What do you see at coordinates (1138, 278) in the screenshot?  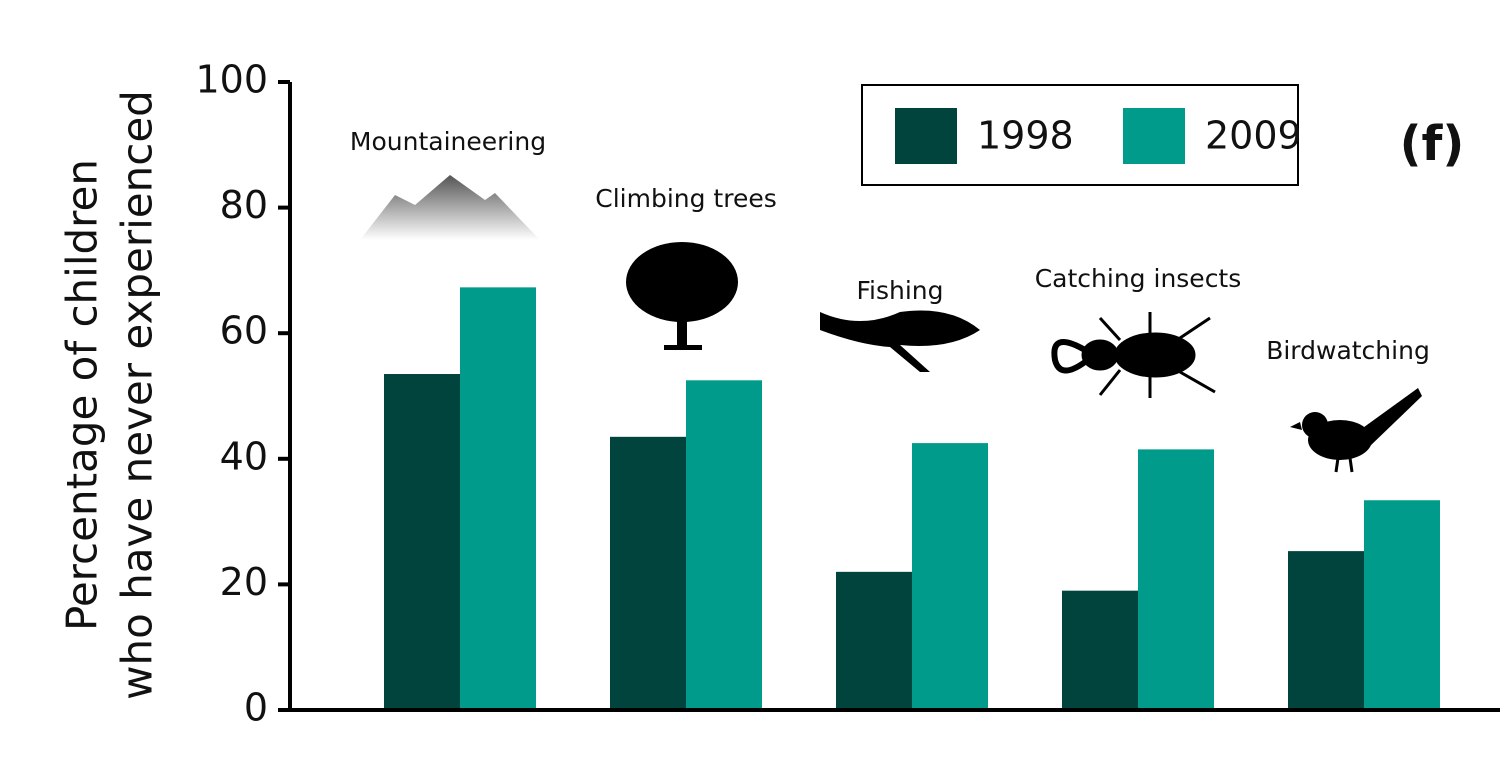 I see `category-label: Catching insects` at bounding box center [1138, 278].